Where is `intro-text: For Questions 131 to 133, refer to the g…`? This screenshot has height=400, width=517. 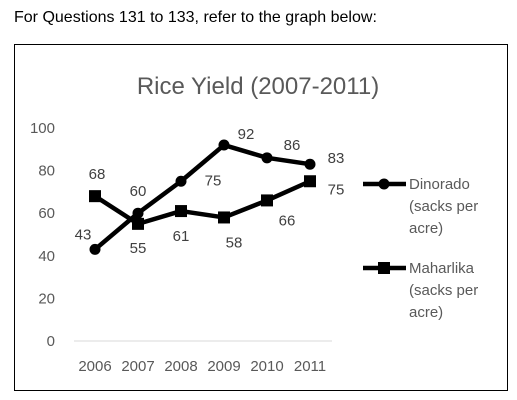 intro-text: For Questions 131 to 133, refer to the g… is located at coordinates (195, 17).